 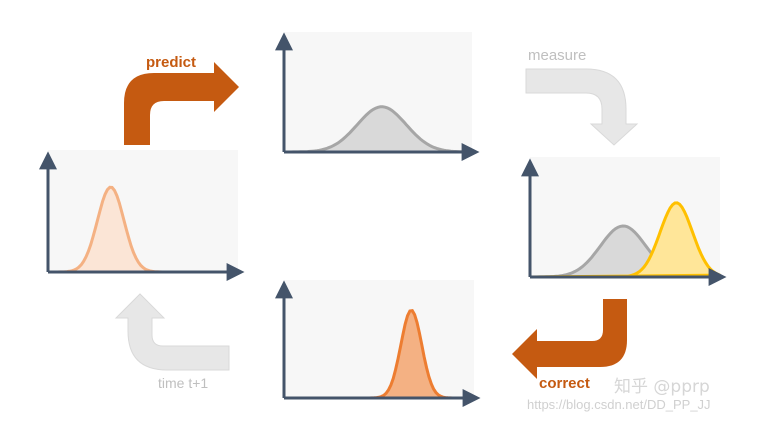 What do you see at coordinates (172, 332) in the screenshot?
I see `time-step-arrow-icon` at bounding box center [172, 332].